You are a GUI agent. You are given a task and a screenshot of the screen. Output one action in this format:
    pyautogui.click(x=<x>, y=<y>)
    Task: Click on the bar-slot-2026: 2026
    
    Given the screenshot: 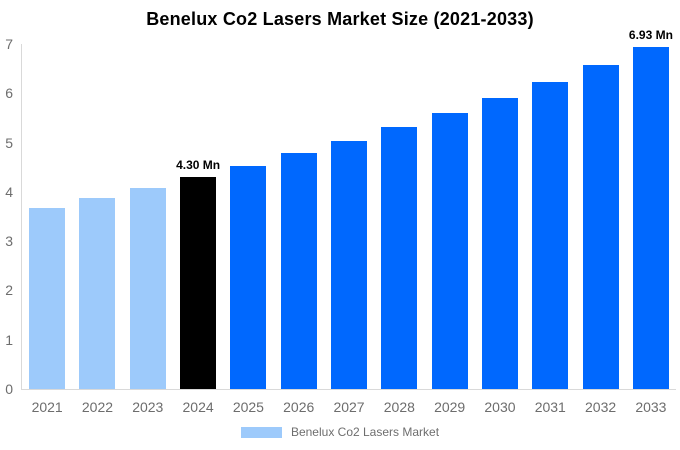 What is the action you would take?
    pyautogui.click(x=299, y=229)
    